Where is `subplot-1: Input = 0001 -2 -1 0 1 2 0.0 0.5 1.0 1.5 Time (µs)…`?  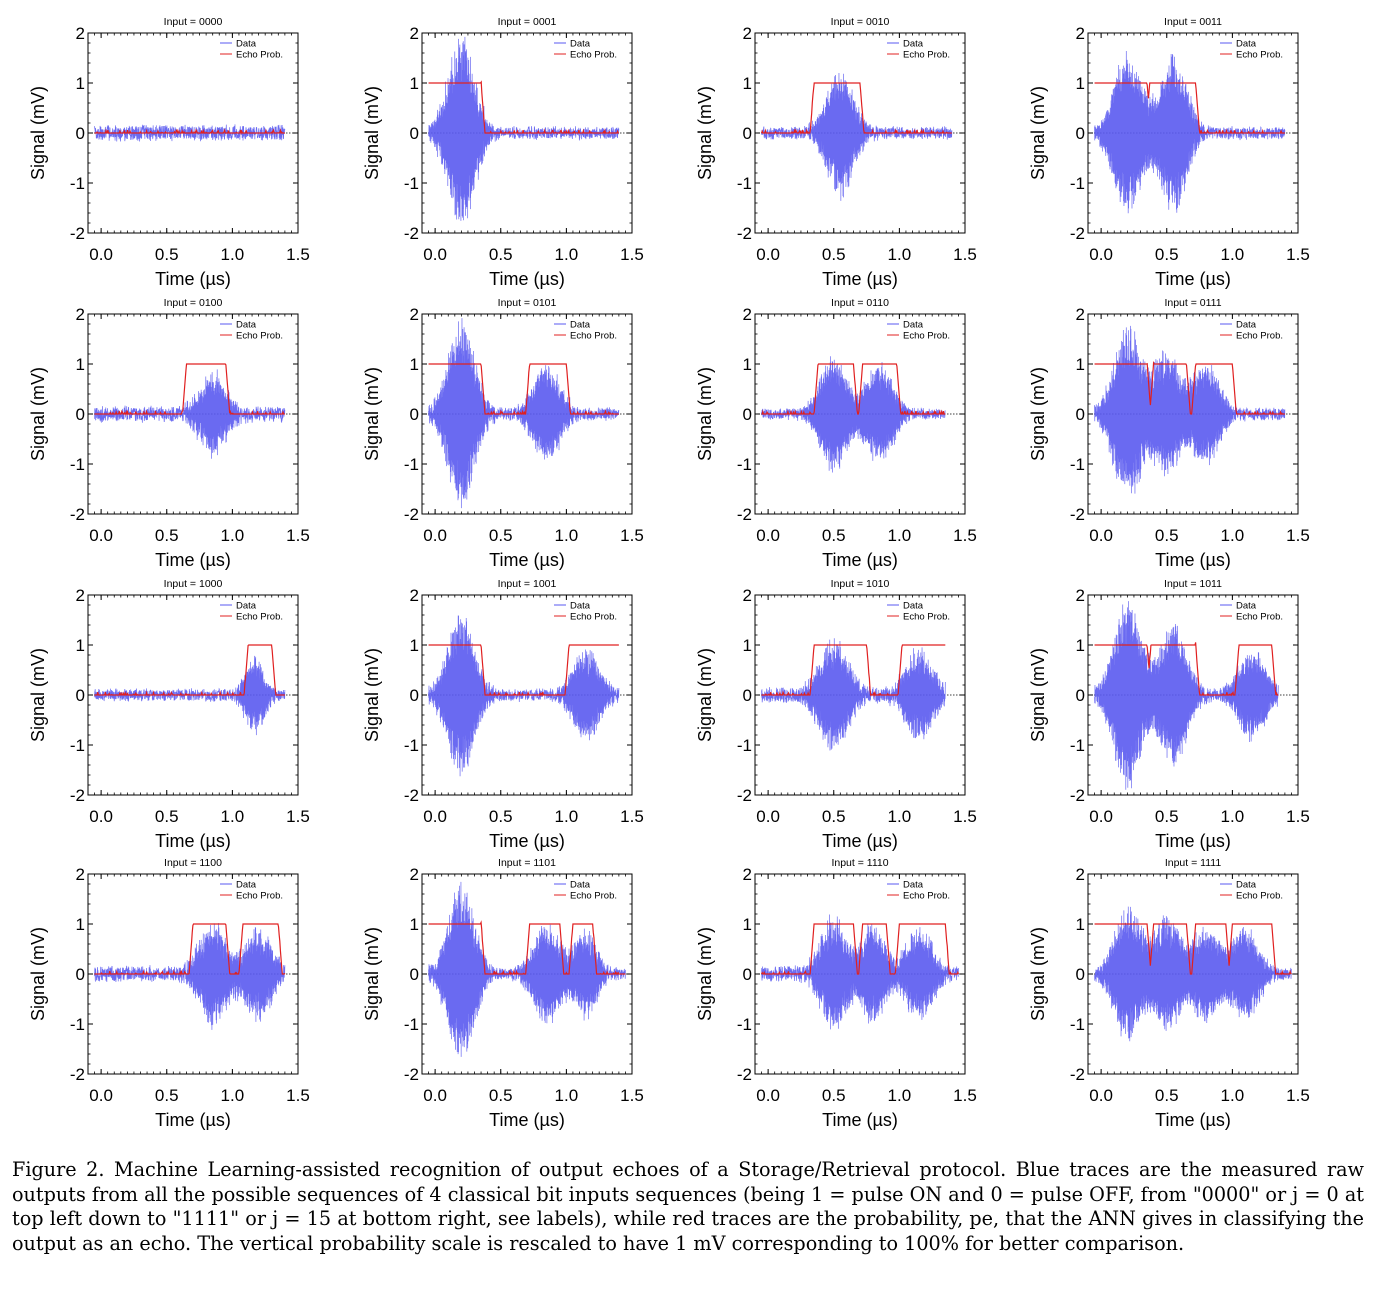
subplot-1: Input = 0001 -2 -1 0 1 2 0.0 0.5 1.0 1.5 Time (µs)… is located at coordinates (503, 152).